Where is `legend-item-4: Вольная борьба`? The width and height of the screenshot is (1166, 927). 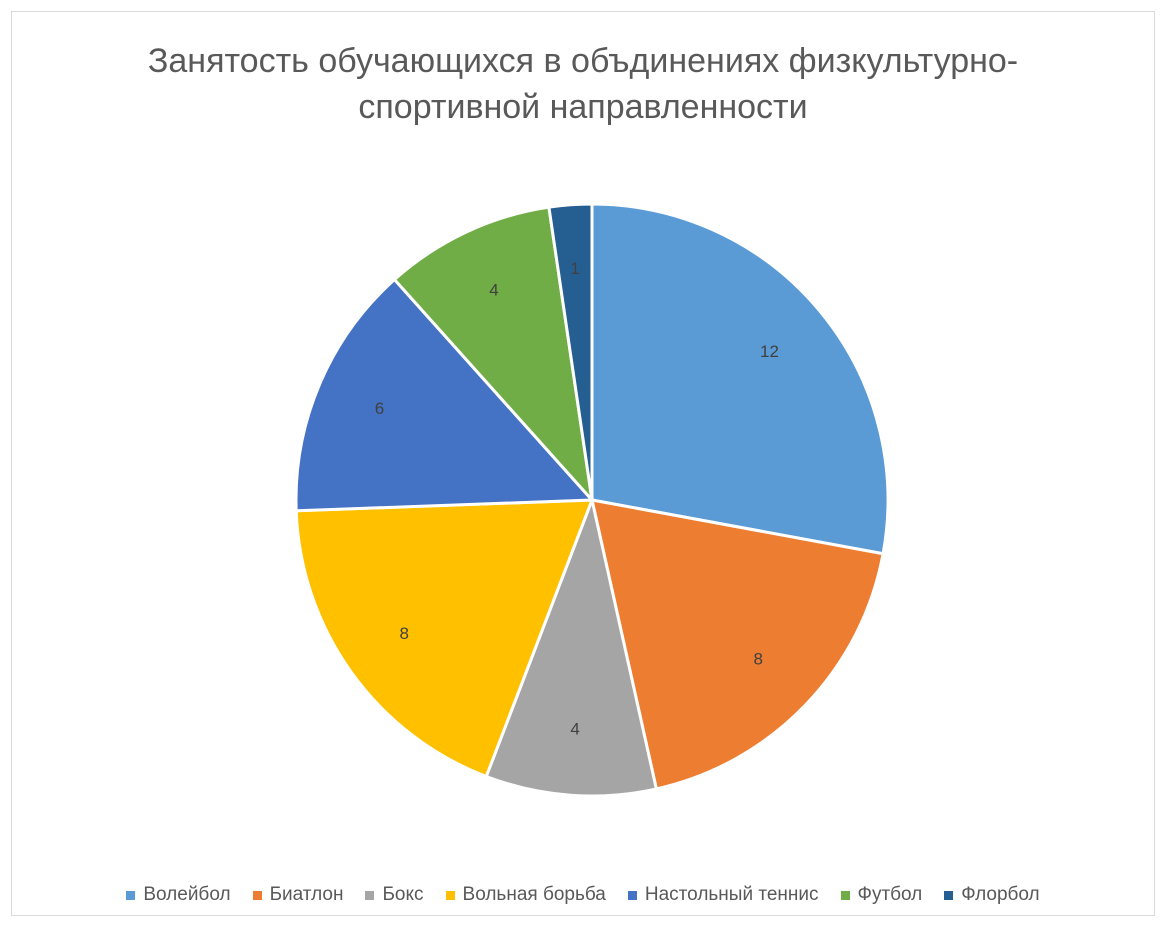 legend-item-4: Вольная борьба is located at coordinates (525, 895).